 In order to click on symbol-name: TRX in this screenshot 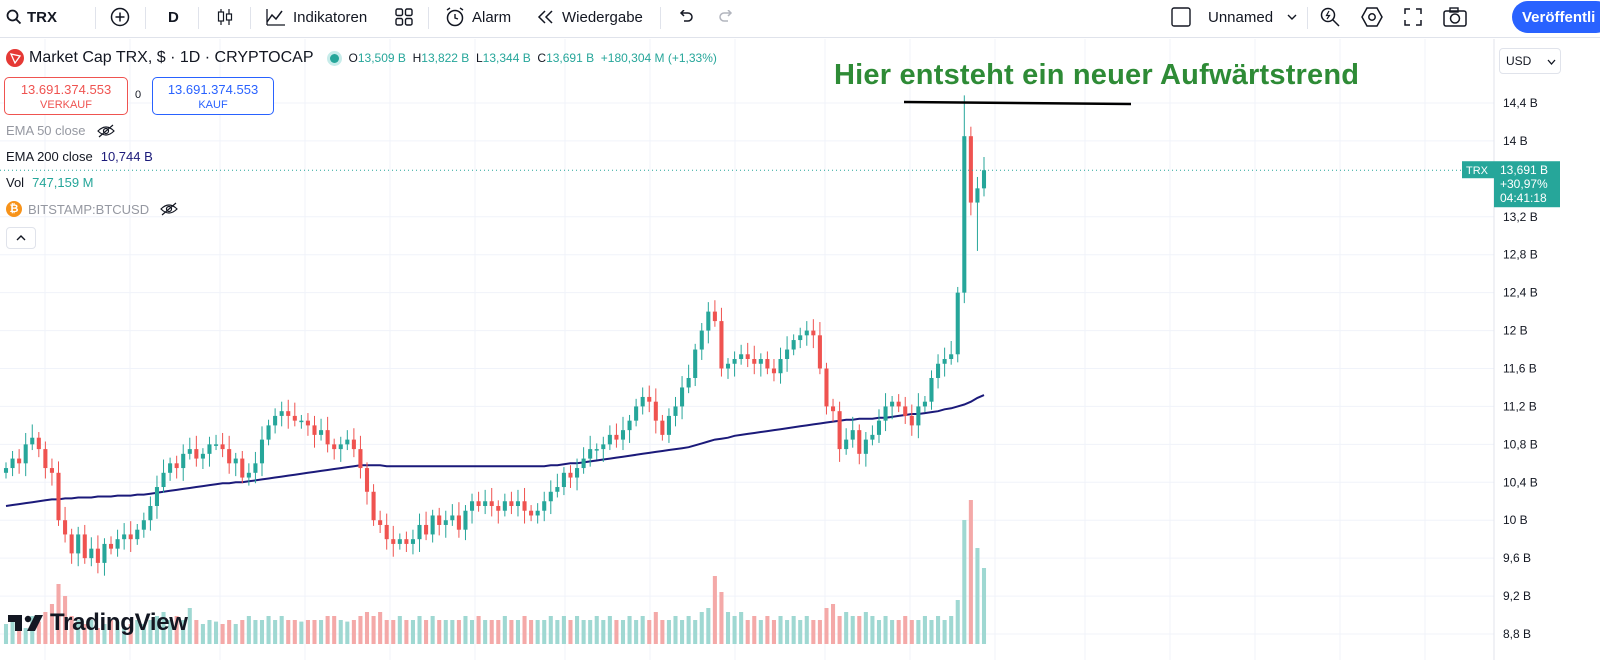, I will do `click(42, 17)`.